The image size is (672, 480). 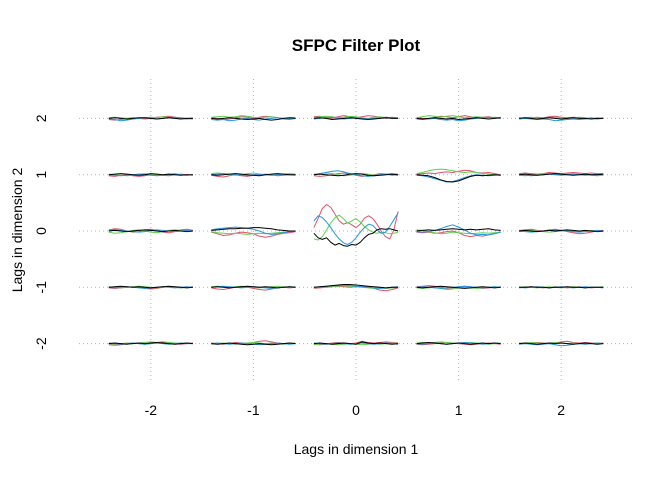 What do you see at coordinates (459, 410) in the screenshot?
I see `x-tick-label: 1` at bounding box center [459, 410].